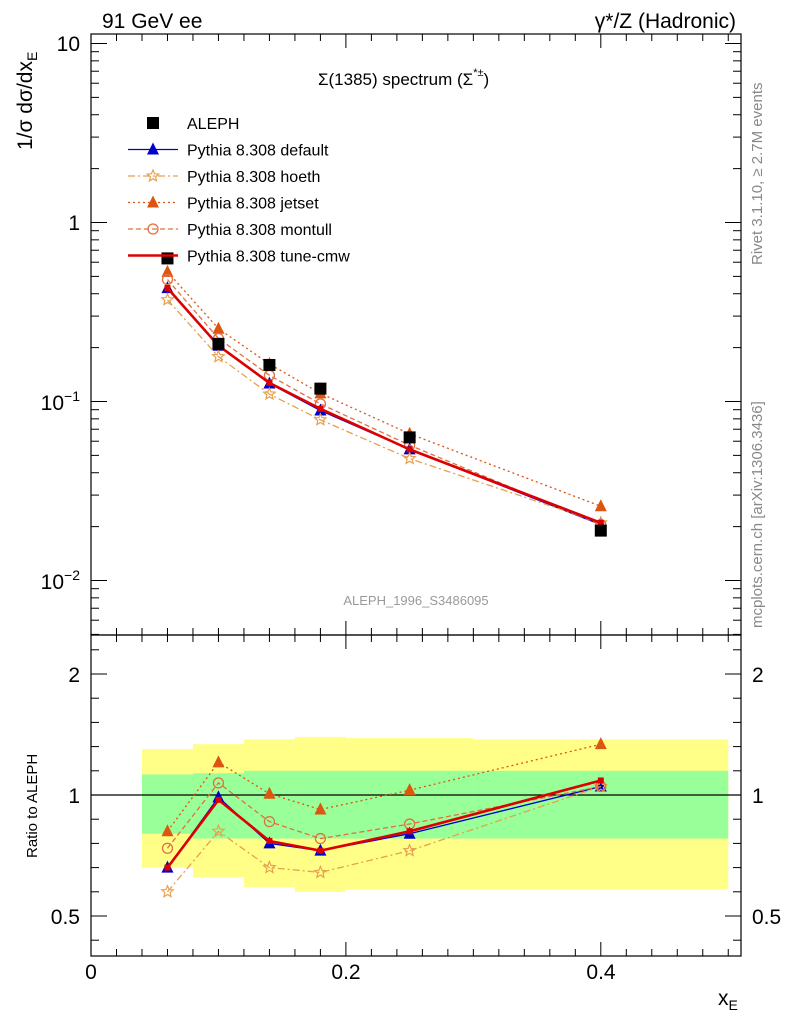  Describe the element at coordinates (758, 675) in the screenshot. I see `ratio-tick-label-2-right: 2` at that location.